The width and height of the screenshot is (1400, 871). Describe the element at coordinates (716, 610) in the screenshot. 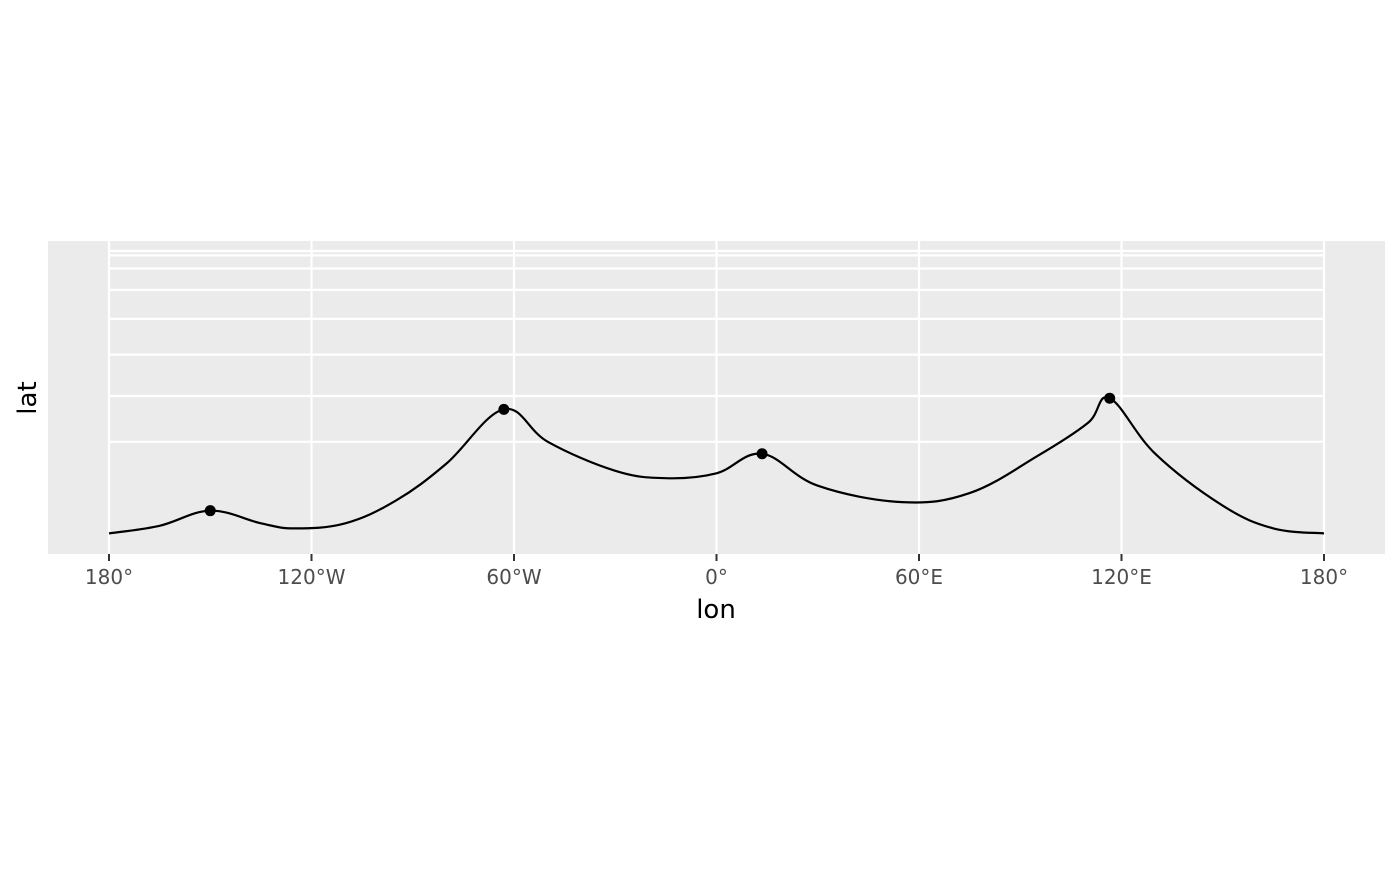

I see `x-axis-title: lon` at that location.